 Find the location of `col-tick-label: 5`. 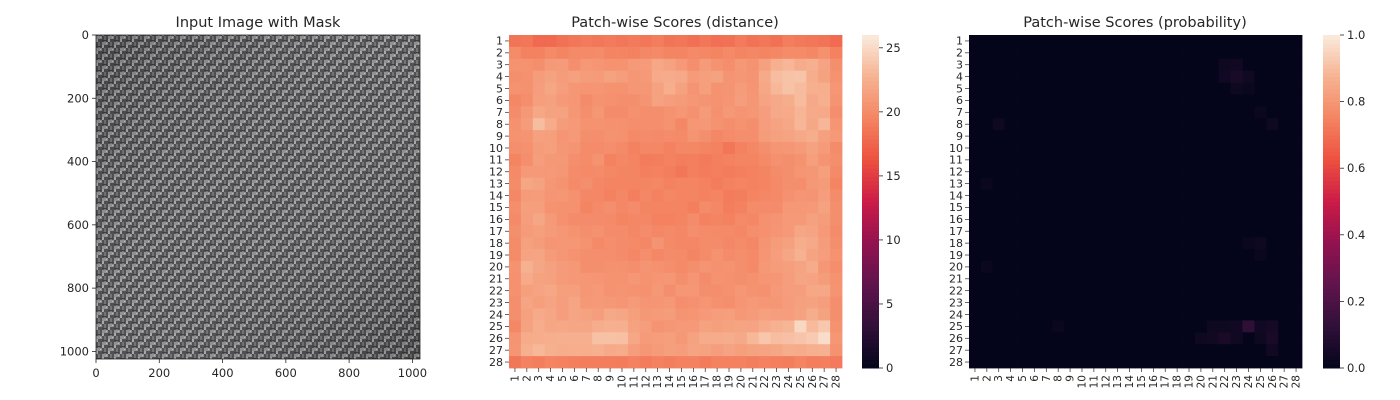

col-tick-label: 5 is located at coordinates (1023, 378).